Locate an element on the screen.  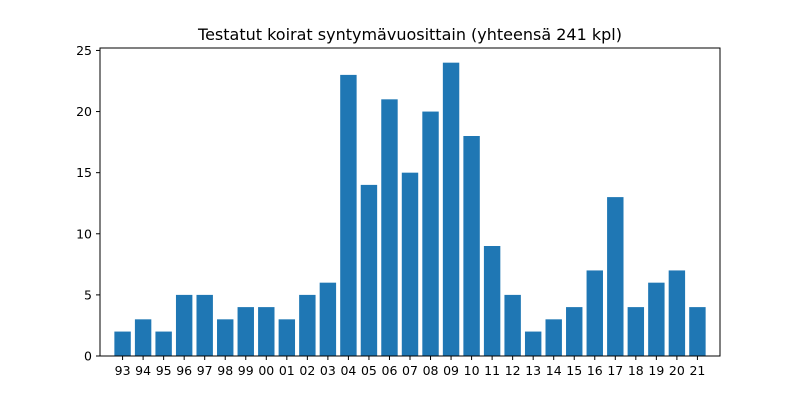
x-tick-label-12: 12 is located at coordinates (513, 370).